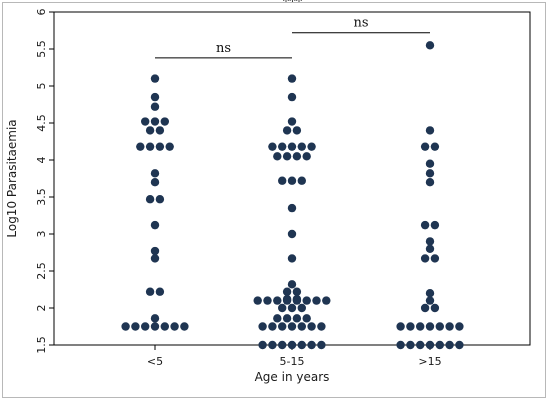 The image size is (550, 402). What do you see at coordinates (292, 361) in the screenshot?
I see `x-tick-label: 5-15` at bounding box center [292, 361].